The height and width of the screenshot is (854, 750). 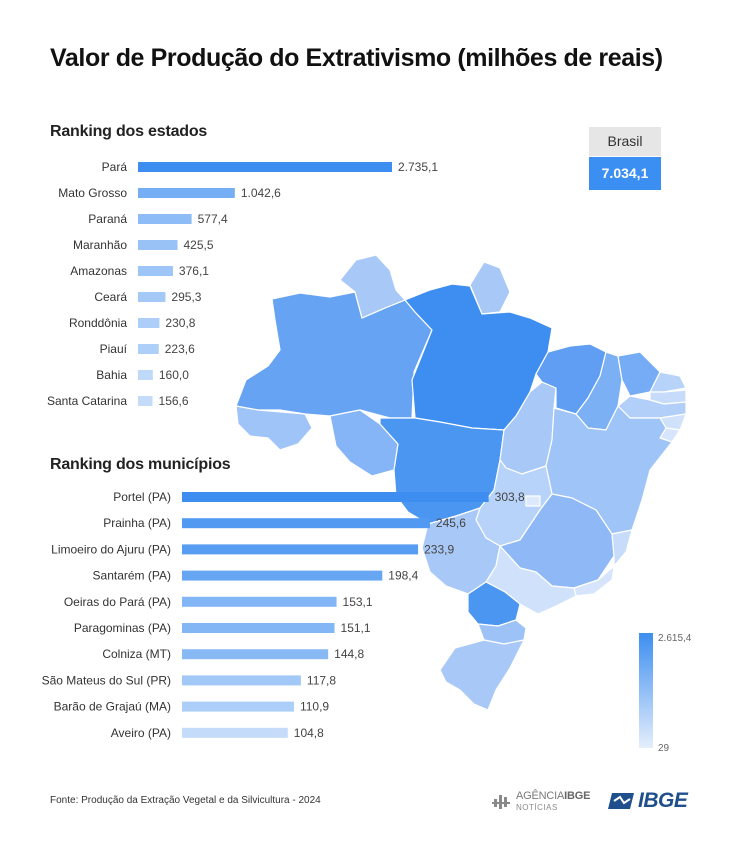 What do you see at coordinates (213, 219) in the screenshot?
I see `state-value-label: 577,4` at bounding box center [213, 219].